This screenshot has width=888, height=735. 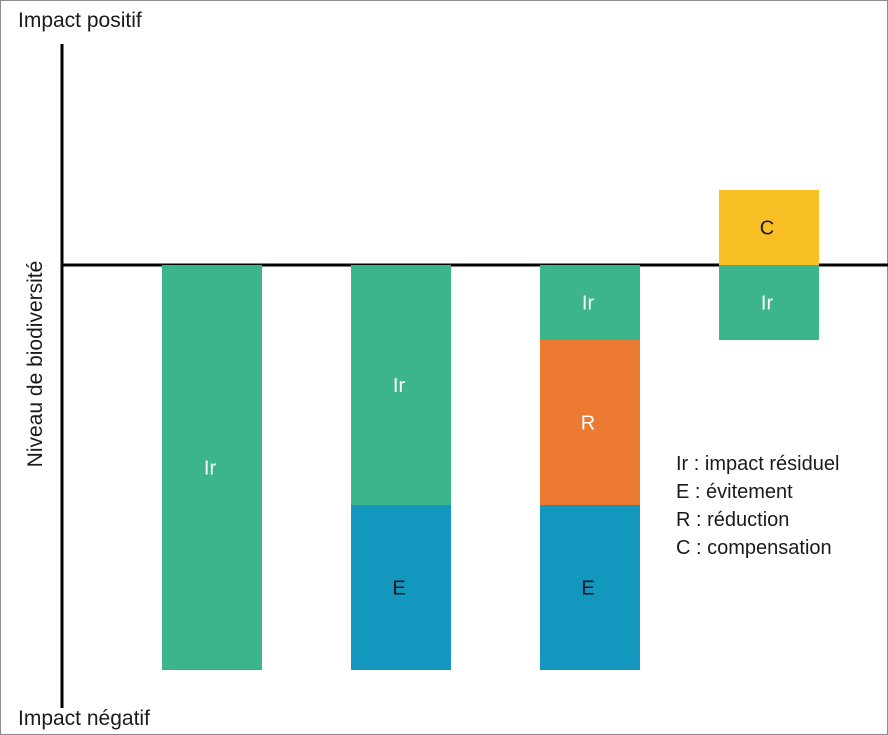 What do you see at coordinates (80, 20) in the screenshot?
I see `impact-positif-label: Impact positif` at bounding box center [80, 20].